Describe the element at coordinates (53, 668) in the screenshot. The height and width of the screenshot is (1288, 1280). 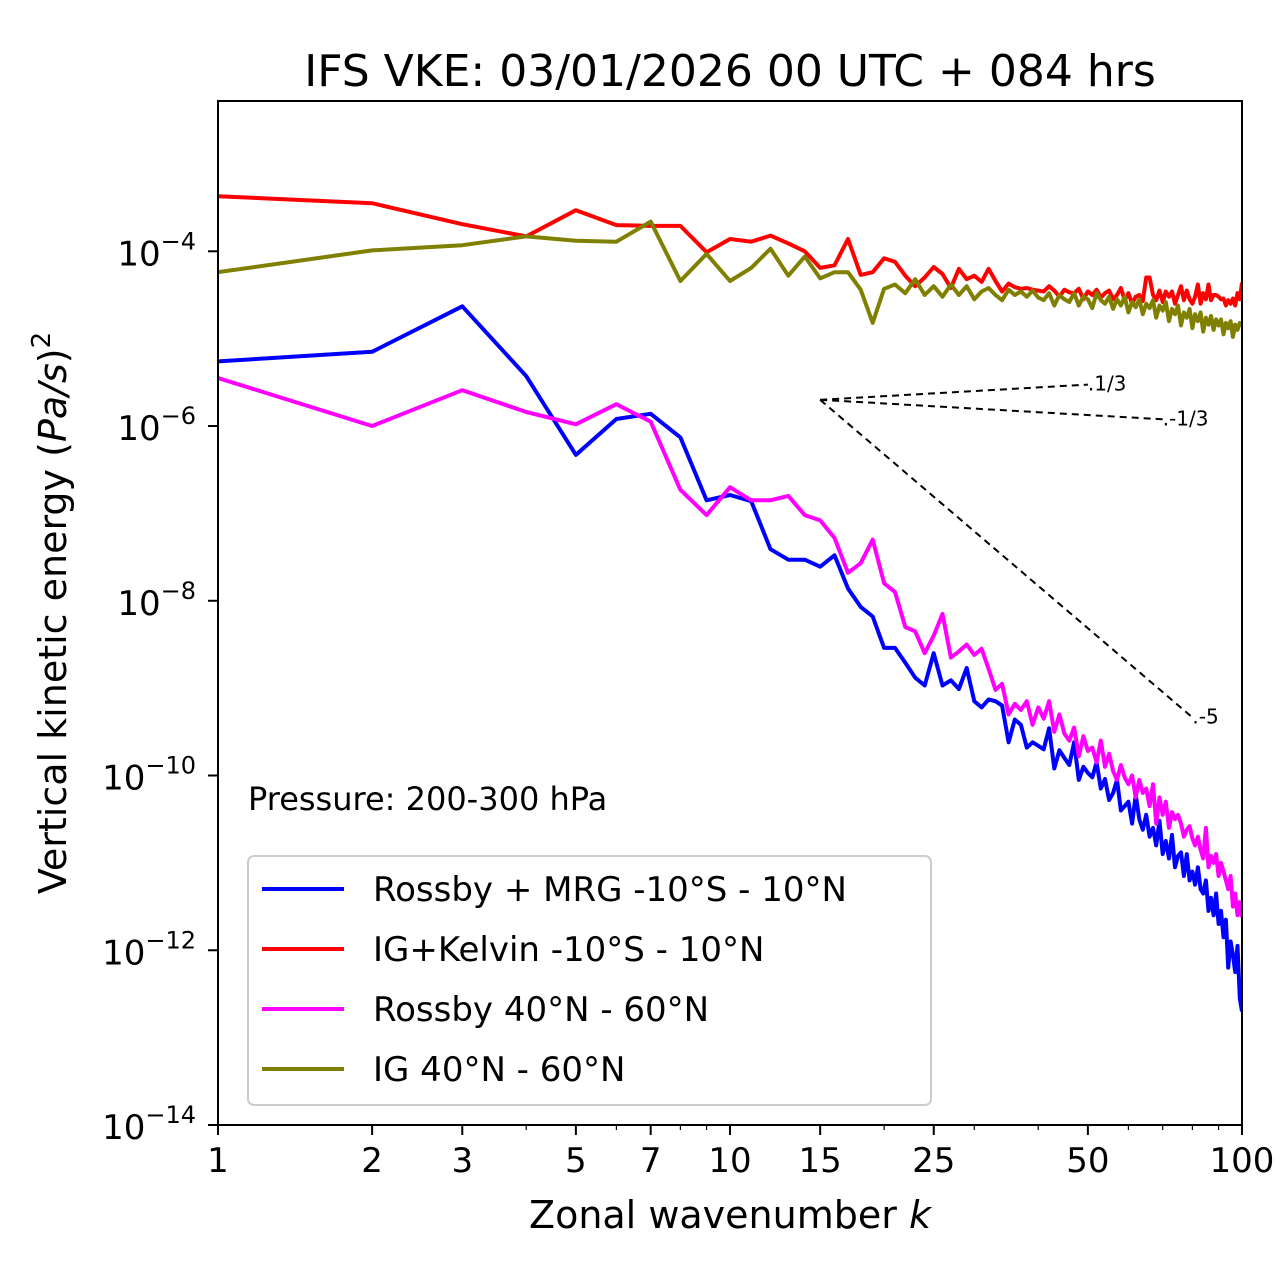
I see `y-axis-label-main: Vertical kinetic energy (` at that location.